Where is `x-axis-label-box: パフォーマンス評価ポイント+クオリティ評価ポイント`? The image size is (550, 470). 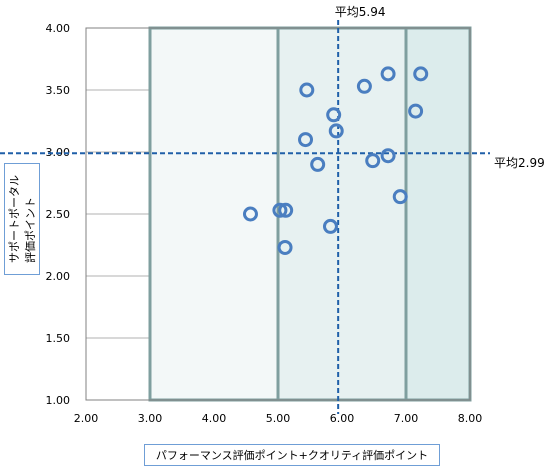 x-axis-label-box: パフォーマンス評価ポイント+クオリティ評価ポイント is located at coordinates (292, 455).